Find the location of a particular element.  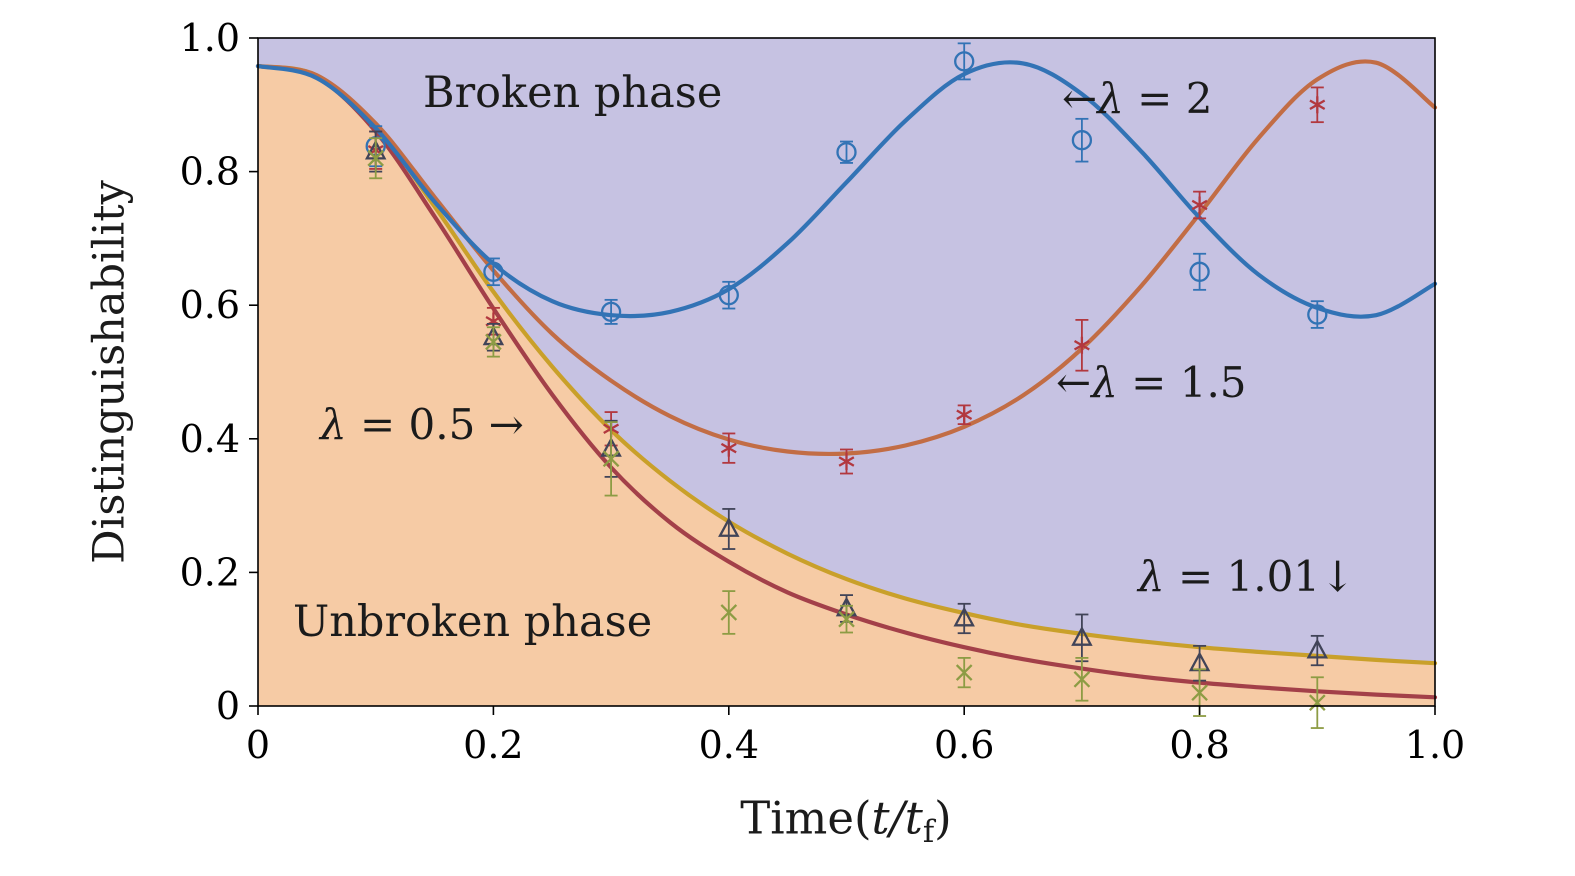

x-axis-label-prefix: Time( is located at coordinates (806, 818).